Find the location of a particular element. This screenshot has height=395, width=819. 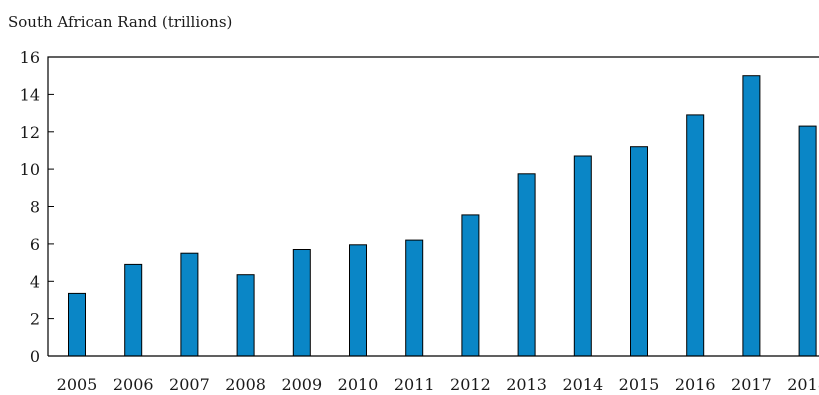

bar-2017 is located at coordinates (751, 216).